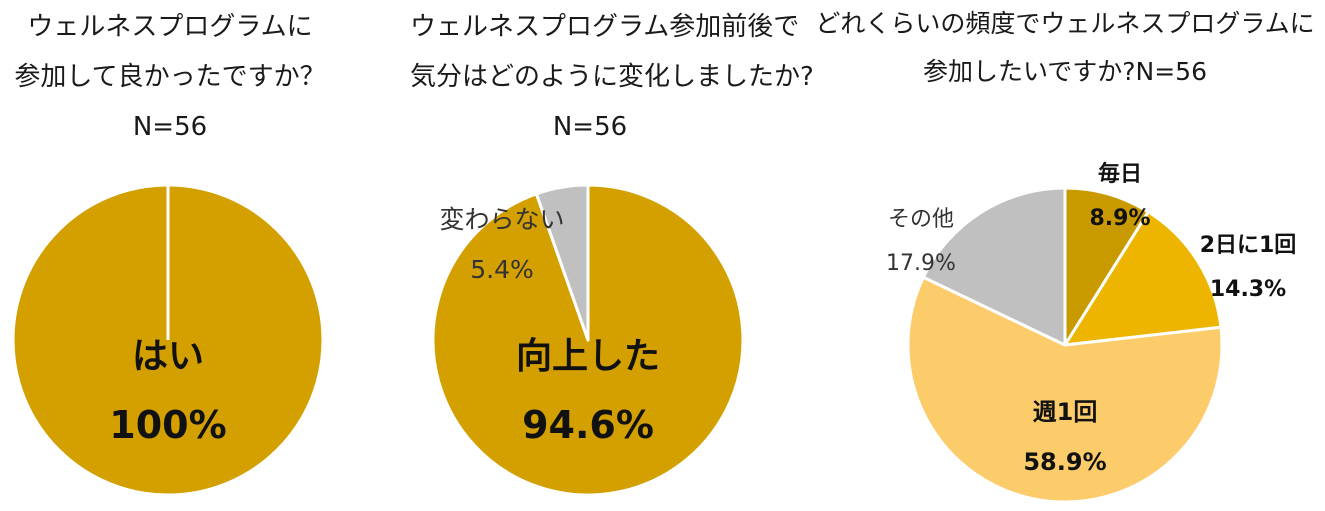 The image size is (1325, 511). What do you see at coordinates (588, 356) in the screenshot?
I see `slice-label-1: 向上した` at bounding box center [588, 356].